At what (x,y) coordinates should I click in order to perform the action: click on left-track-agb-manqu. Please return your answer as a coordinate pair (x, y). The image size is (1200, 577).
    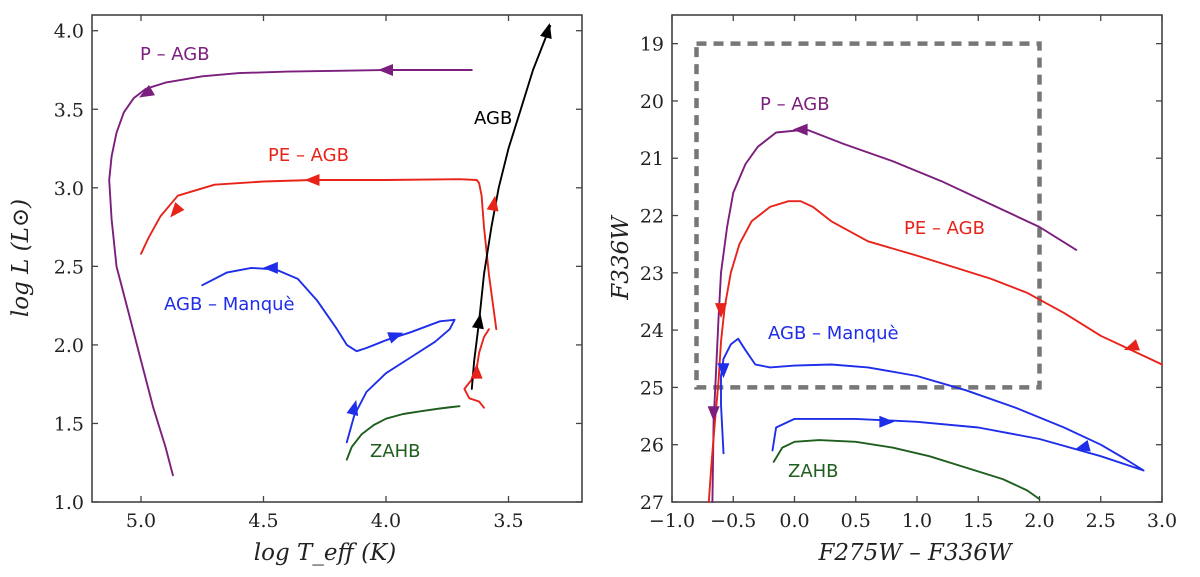
    Looking at the image, I should click on (328, 355).